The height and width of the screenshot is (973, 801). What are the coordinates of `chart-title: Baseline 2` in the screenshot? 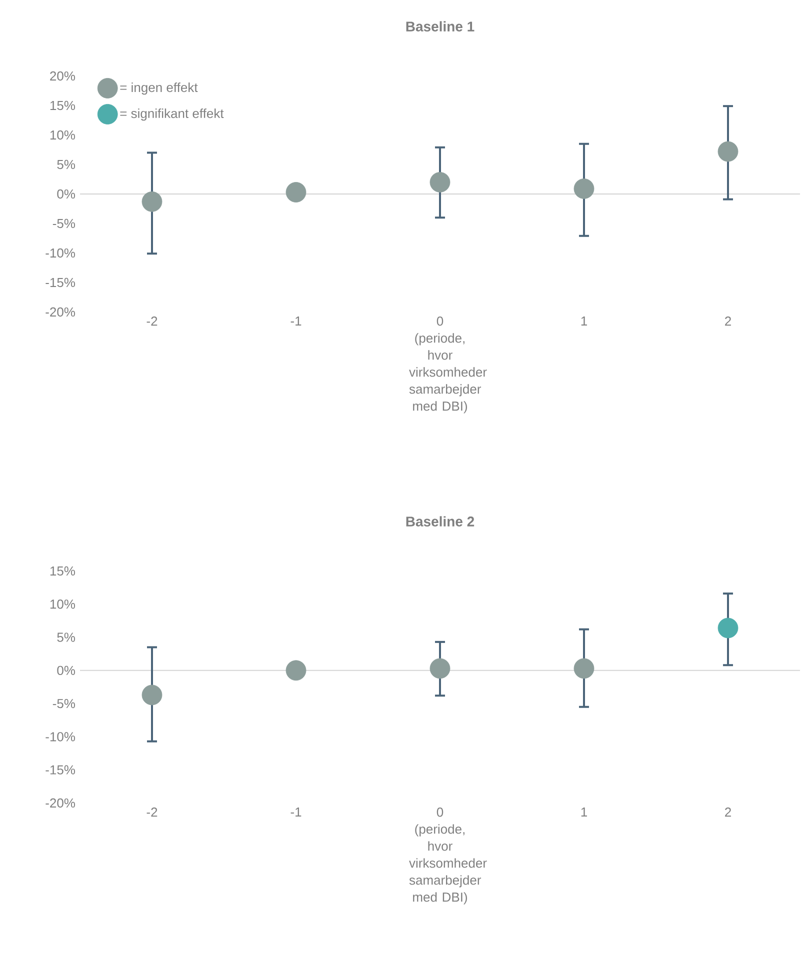 It's located at (440, 521).